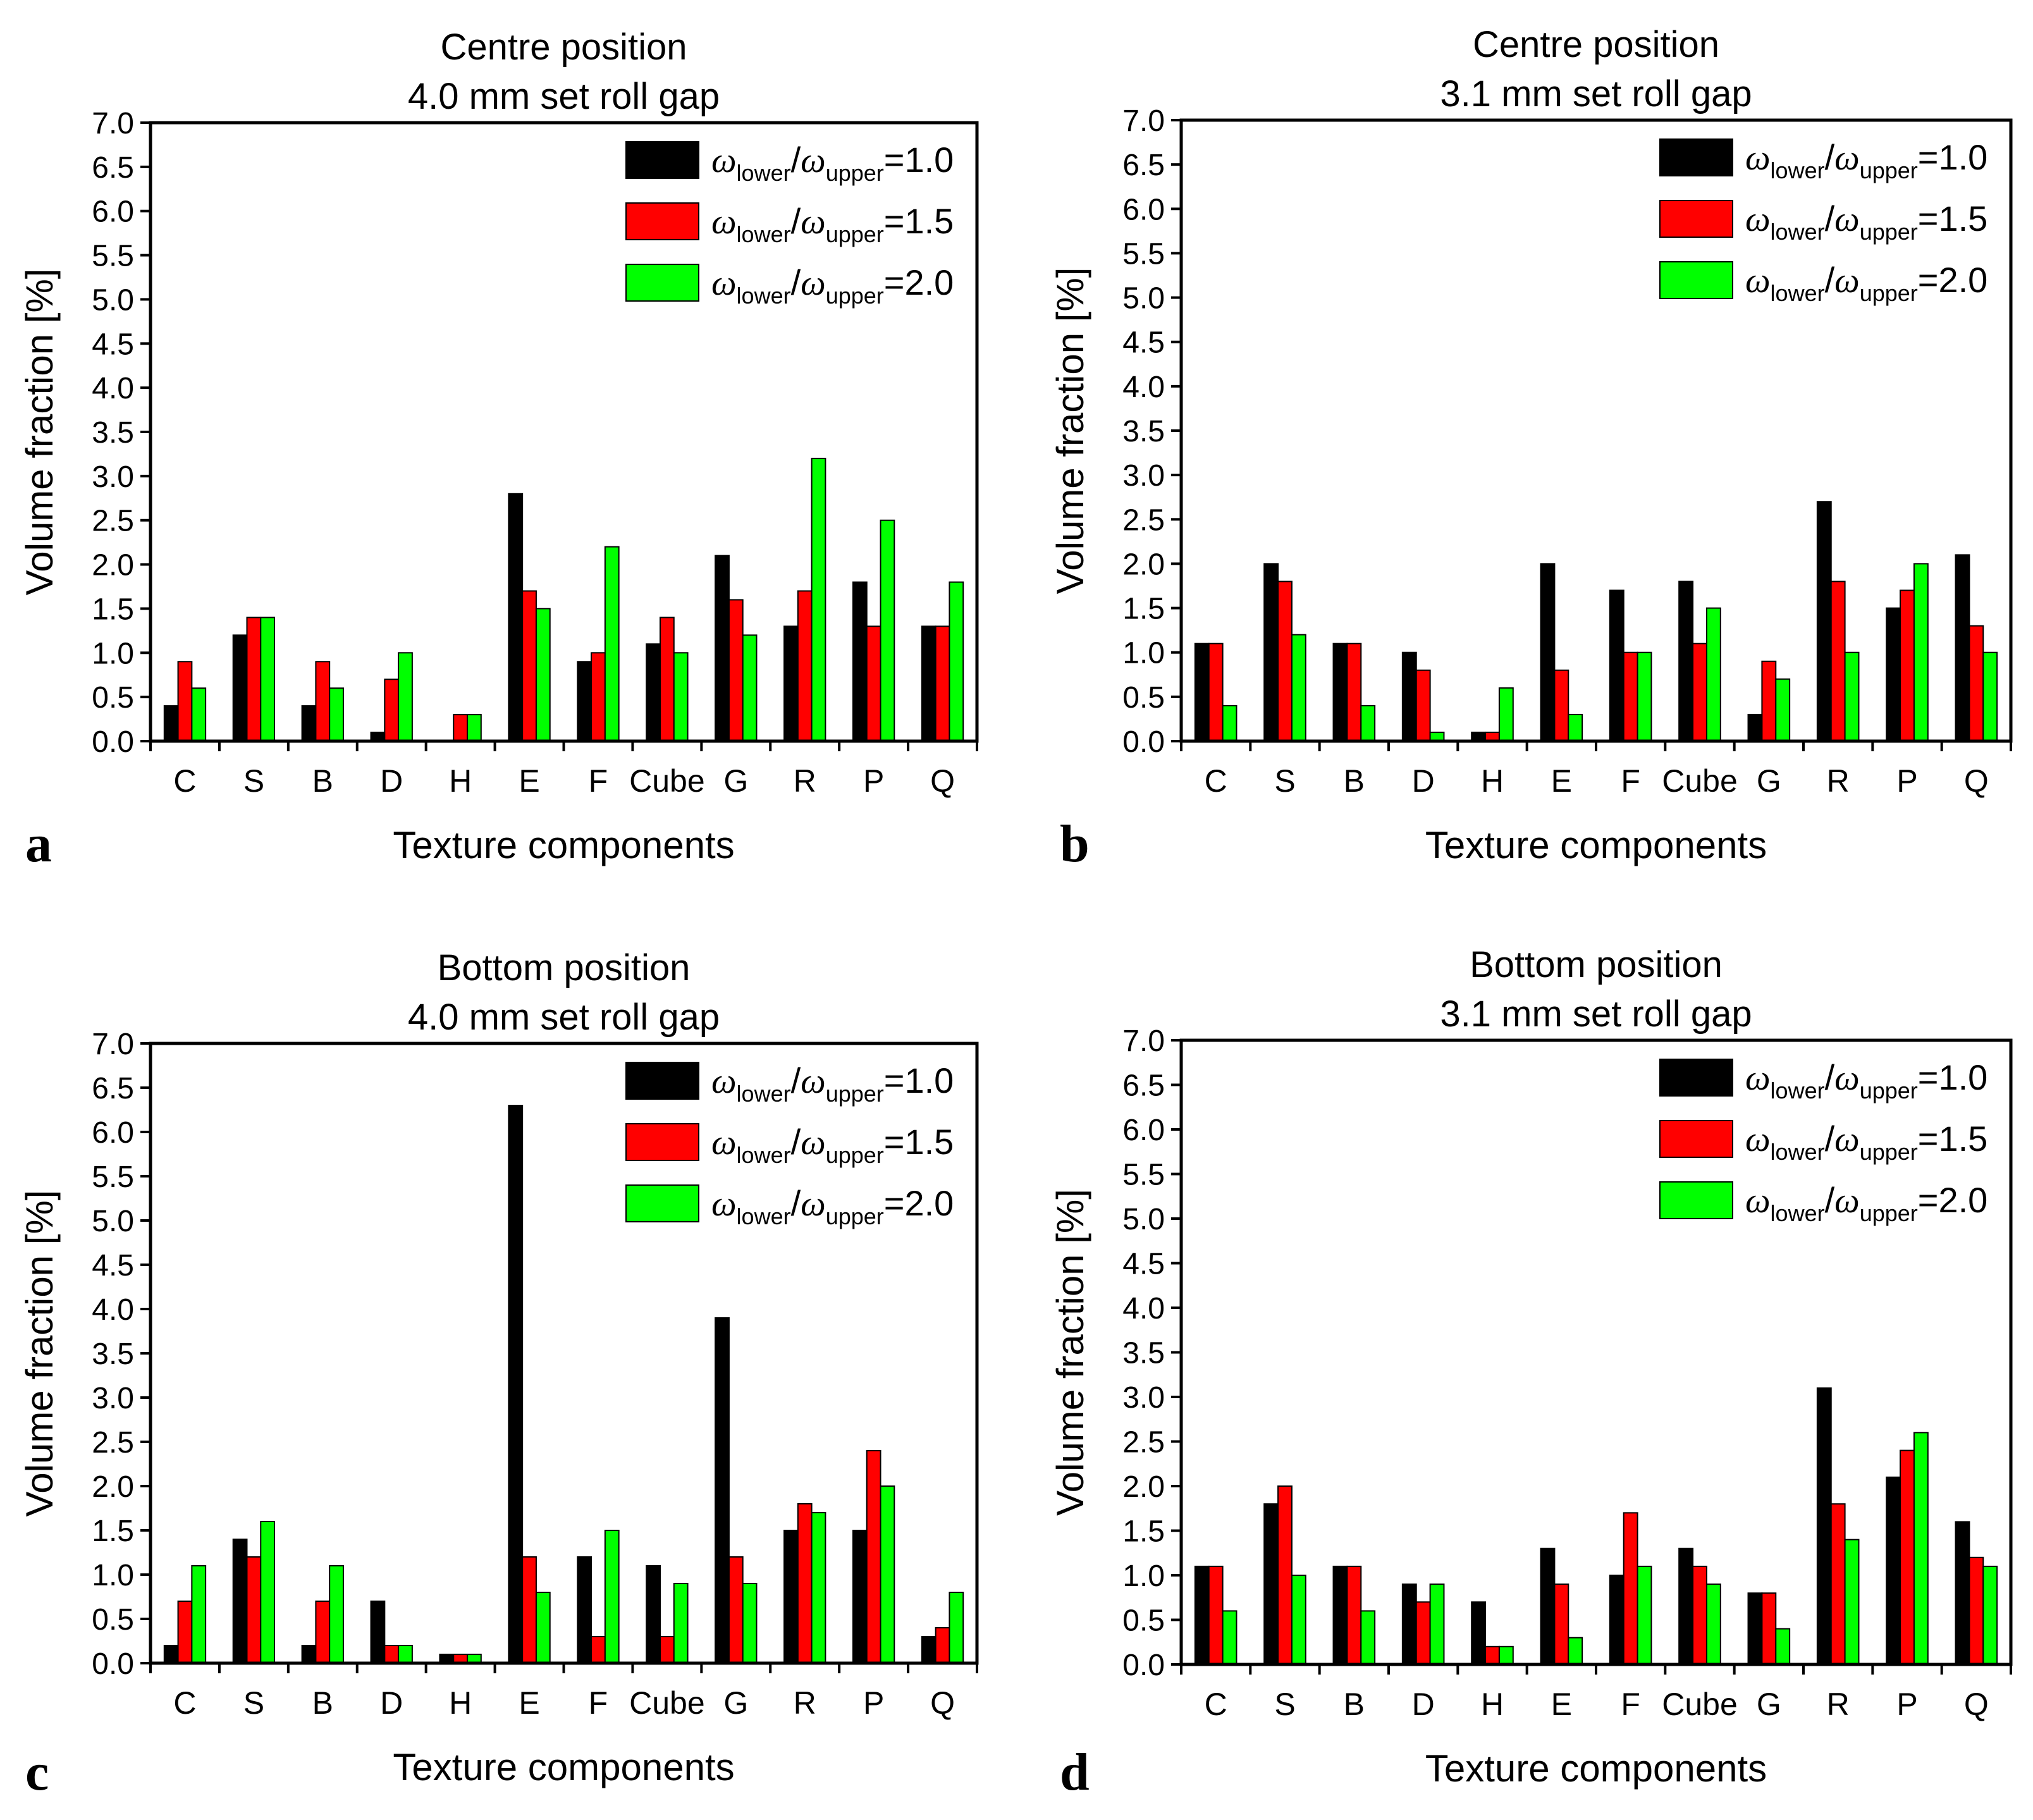 The height and width of the screenshot is (1820, 2033). What do you see at coordinates (1423, 705) in the screenshot?
I see `bar-D-series2` at bounding box center [1423, 705].